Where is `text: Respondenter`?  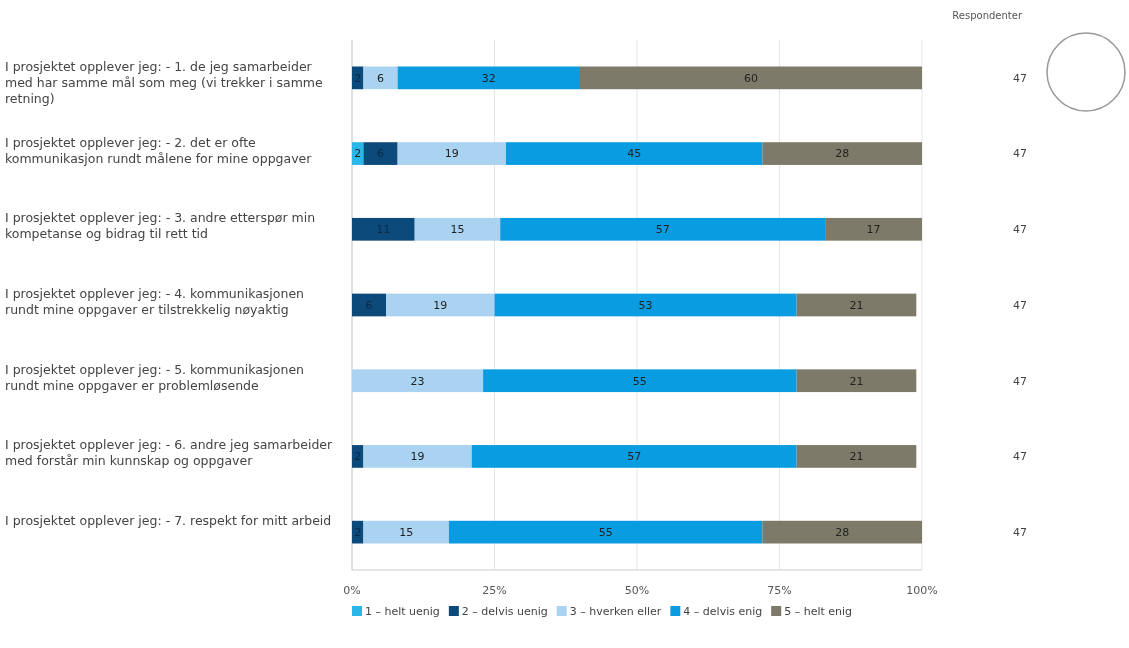
text: Respondenter is located at coordinates (987, 15).